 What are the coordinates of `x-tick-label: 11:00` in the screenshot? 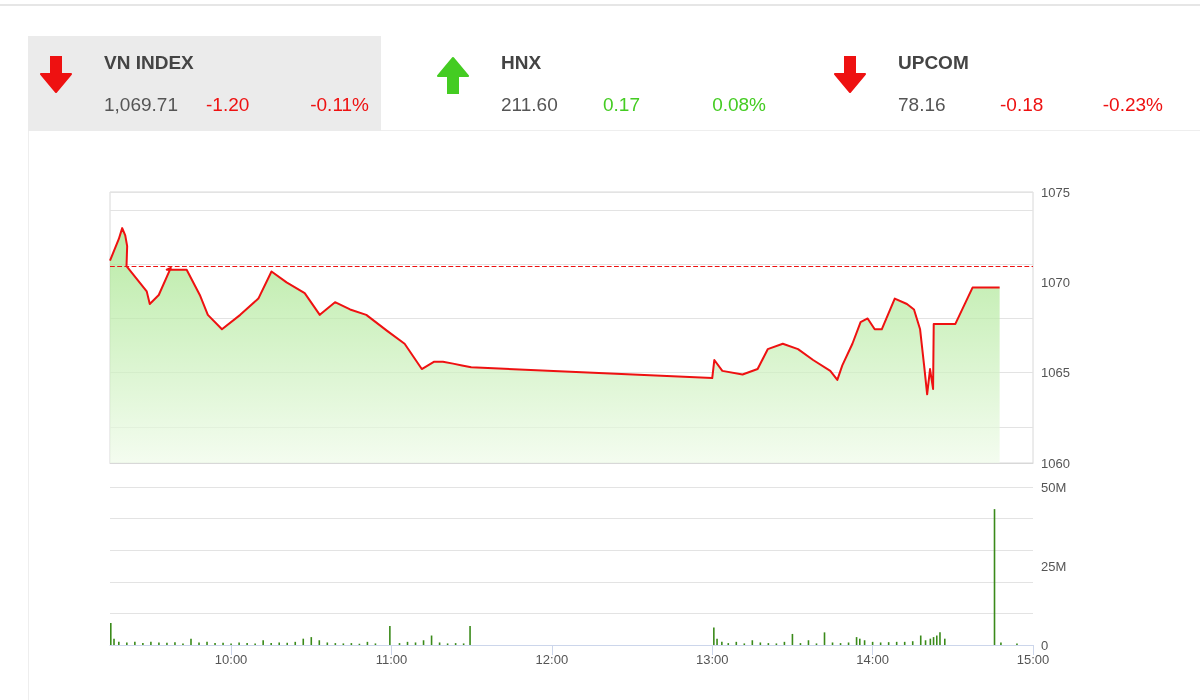 It's located at (391, 659).